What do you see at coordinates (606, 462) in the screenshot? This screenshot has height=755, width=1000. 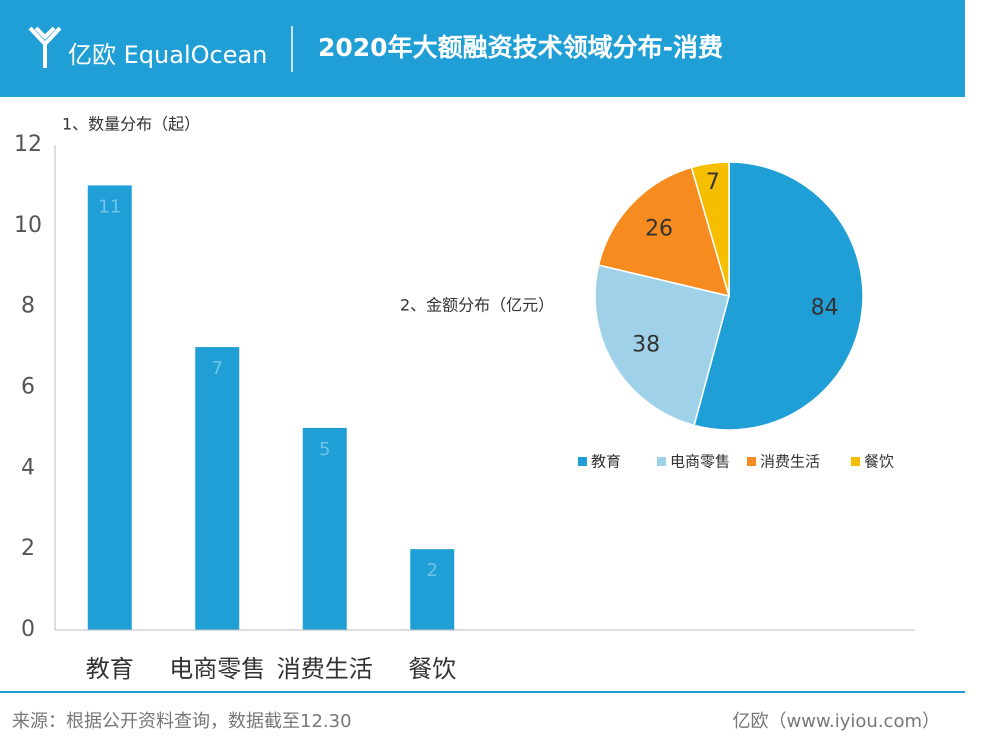 I see `legend-label: 教育` at bounding box center [606, 462].